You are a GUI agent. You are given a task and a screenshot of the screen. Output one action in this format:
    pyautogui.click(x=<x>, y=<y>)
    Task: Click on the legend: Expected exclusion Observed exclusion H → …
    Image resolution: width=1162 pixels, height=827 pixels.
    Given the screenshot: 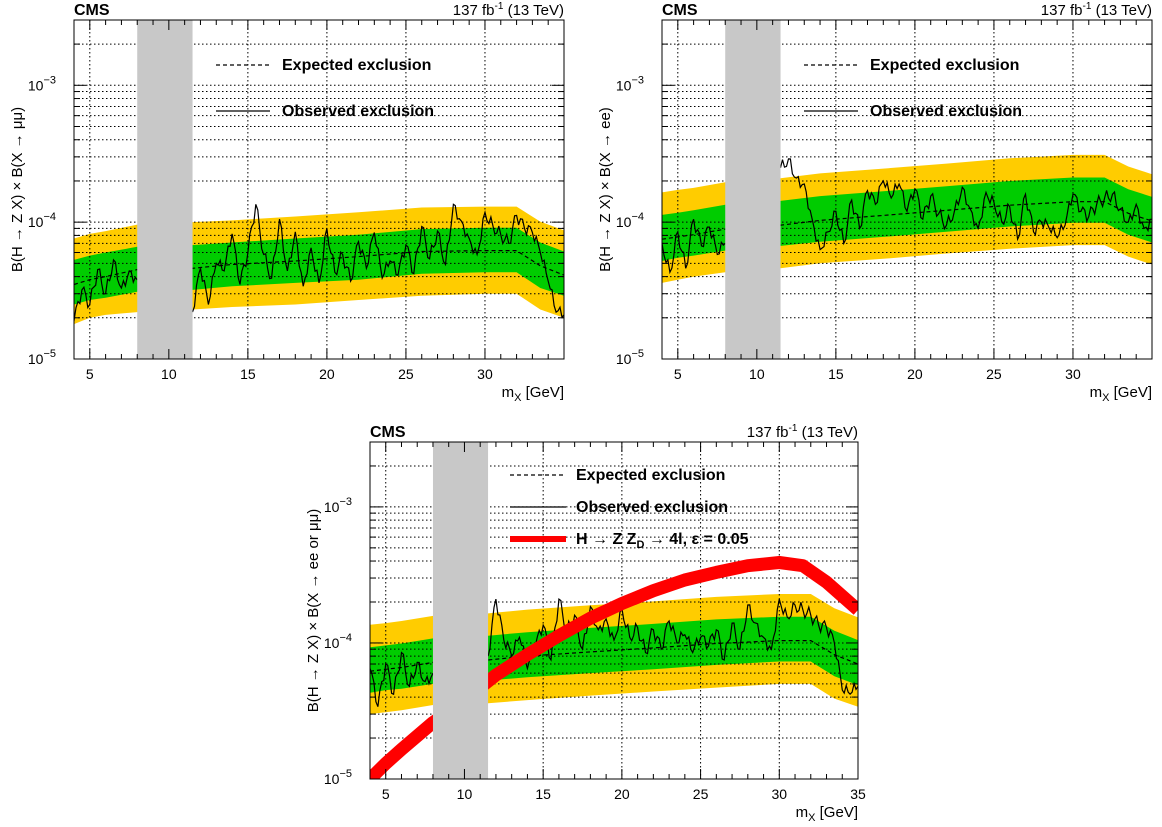 What is the action you would take?
    pyautogui.click(x=629, y=509)
    